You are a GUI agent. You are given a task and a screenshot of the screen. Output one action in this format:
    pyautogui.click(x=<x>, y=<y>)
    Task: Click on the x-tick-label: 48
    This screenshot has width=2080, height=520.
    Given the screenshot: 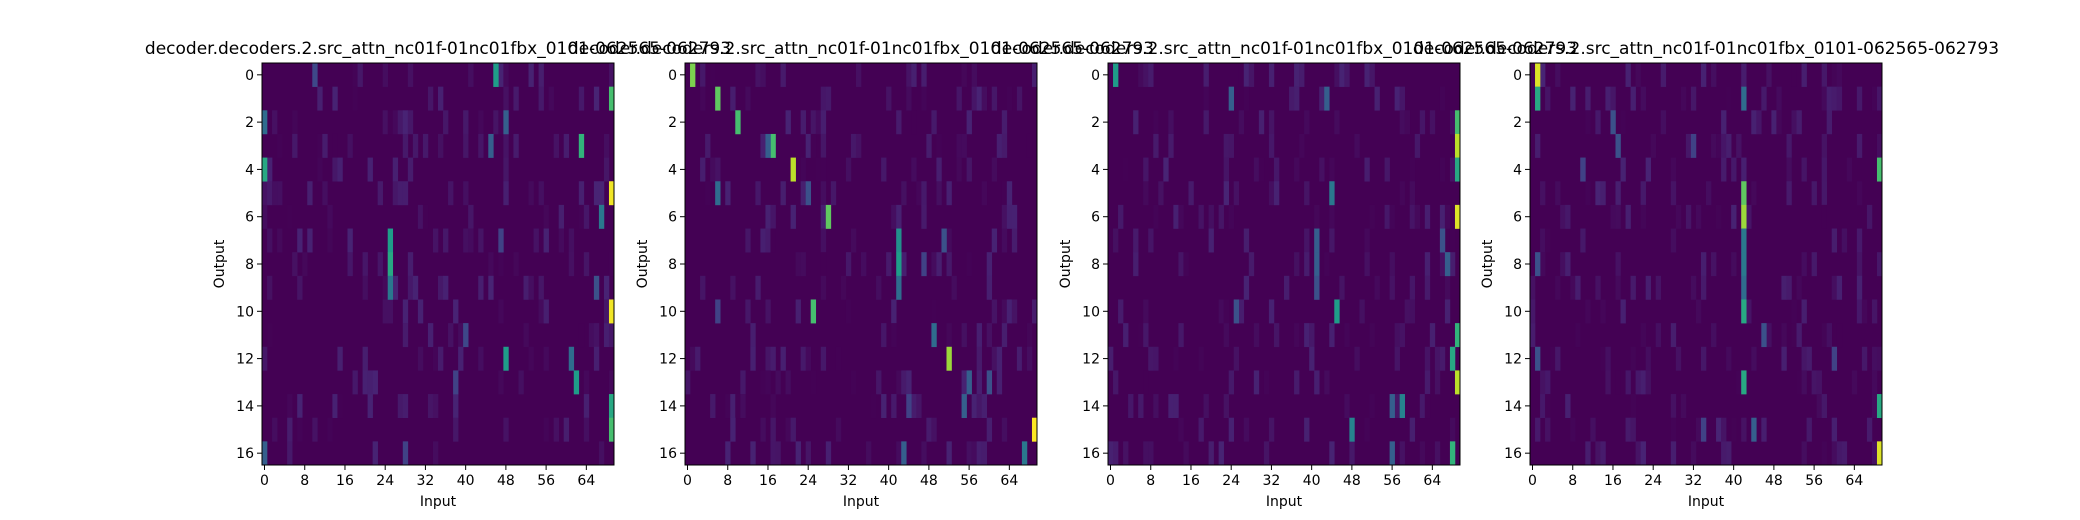 What is the action you would take?
    pyautogui.click(x=1774, y=481)
    